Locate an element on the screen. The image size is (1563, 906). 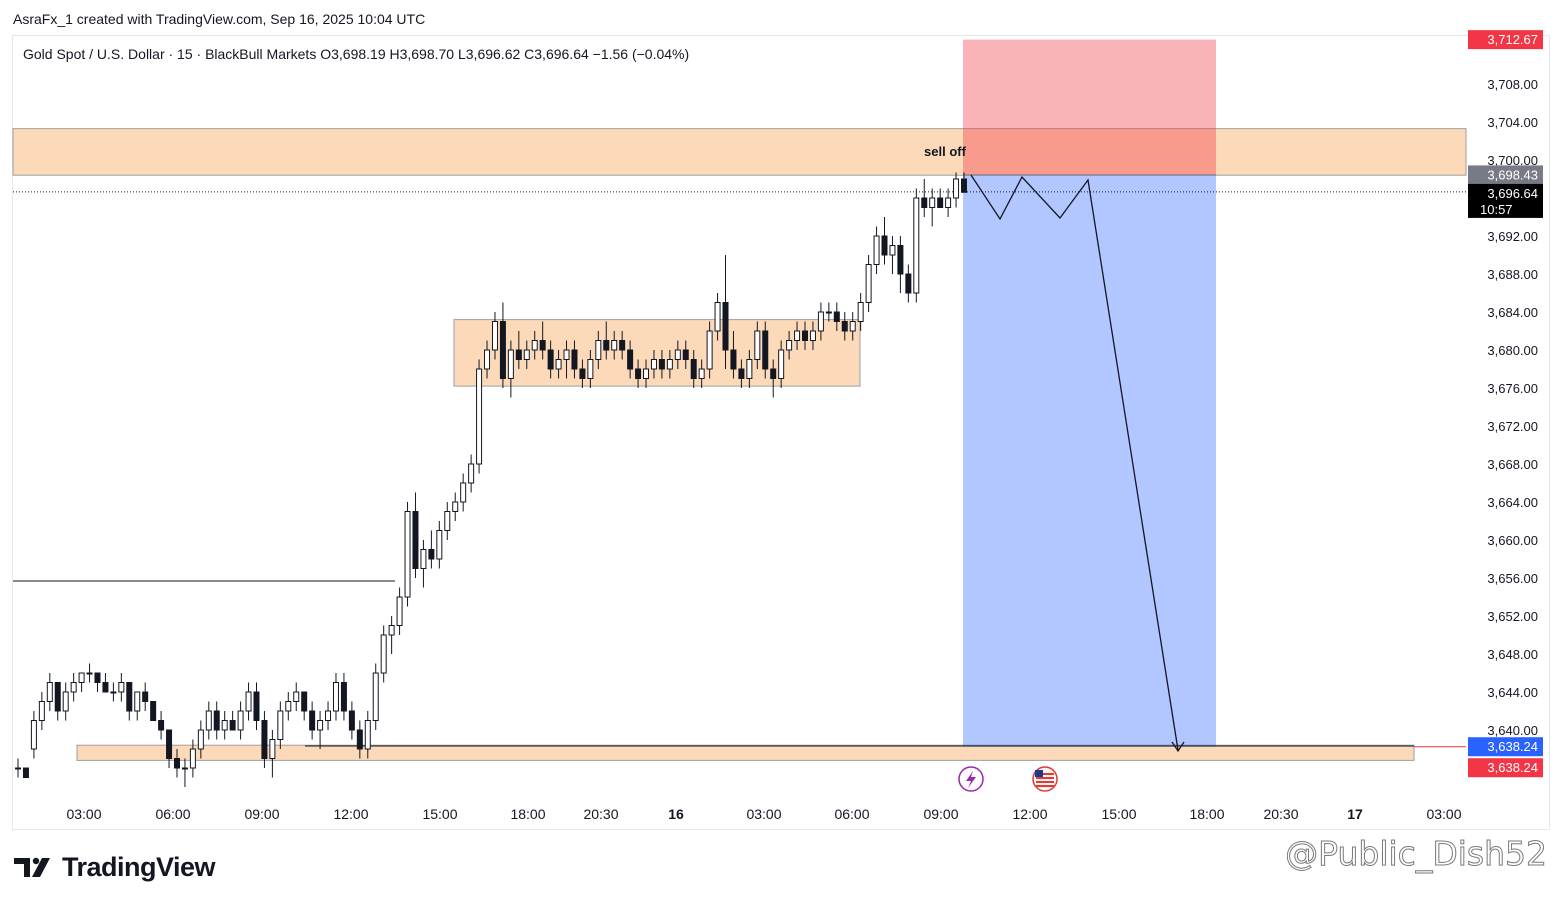
take-profit-area is located at coordinates (1089, 460).